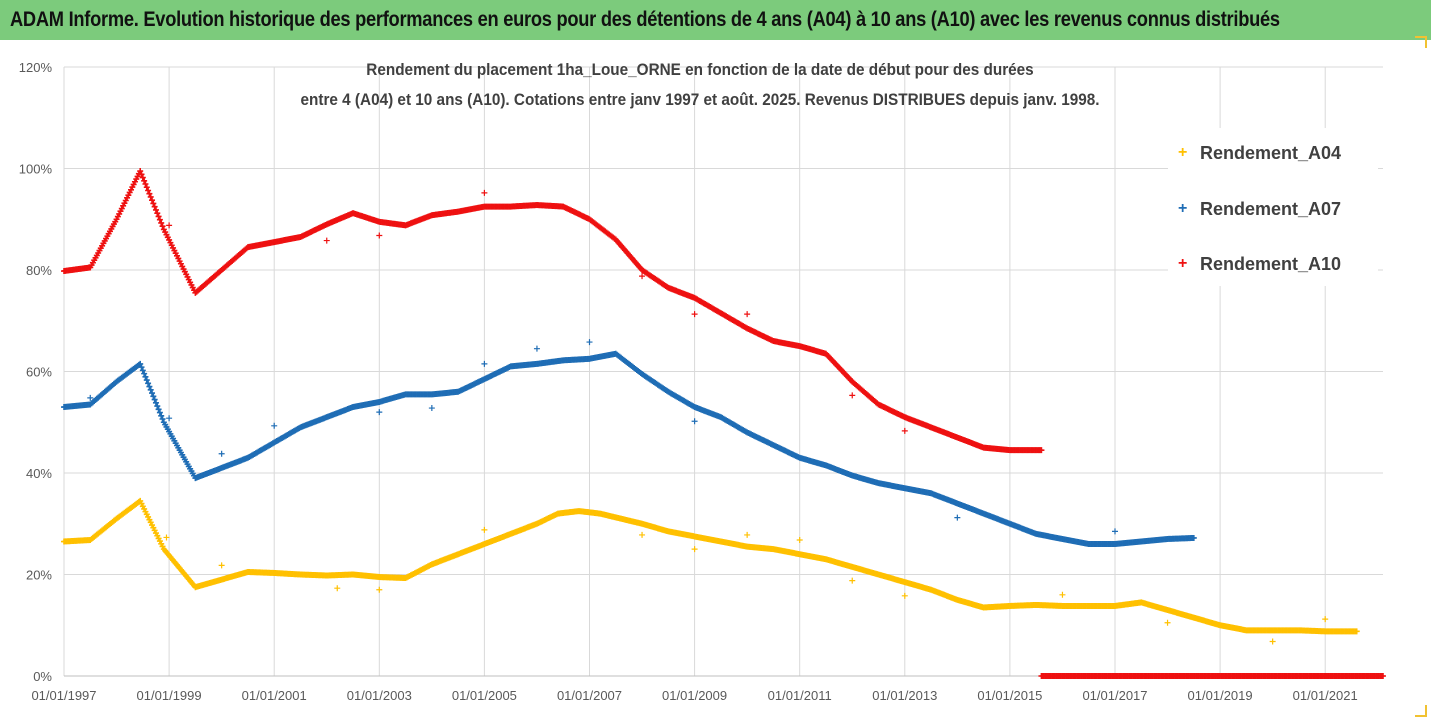  What do you see at coordinates (39, 575) in the screenshot?
I see `y-tick-label: 20%` at bounding box center [39, 575].